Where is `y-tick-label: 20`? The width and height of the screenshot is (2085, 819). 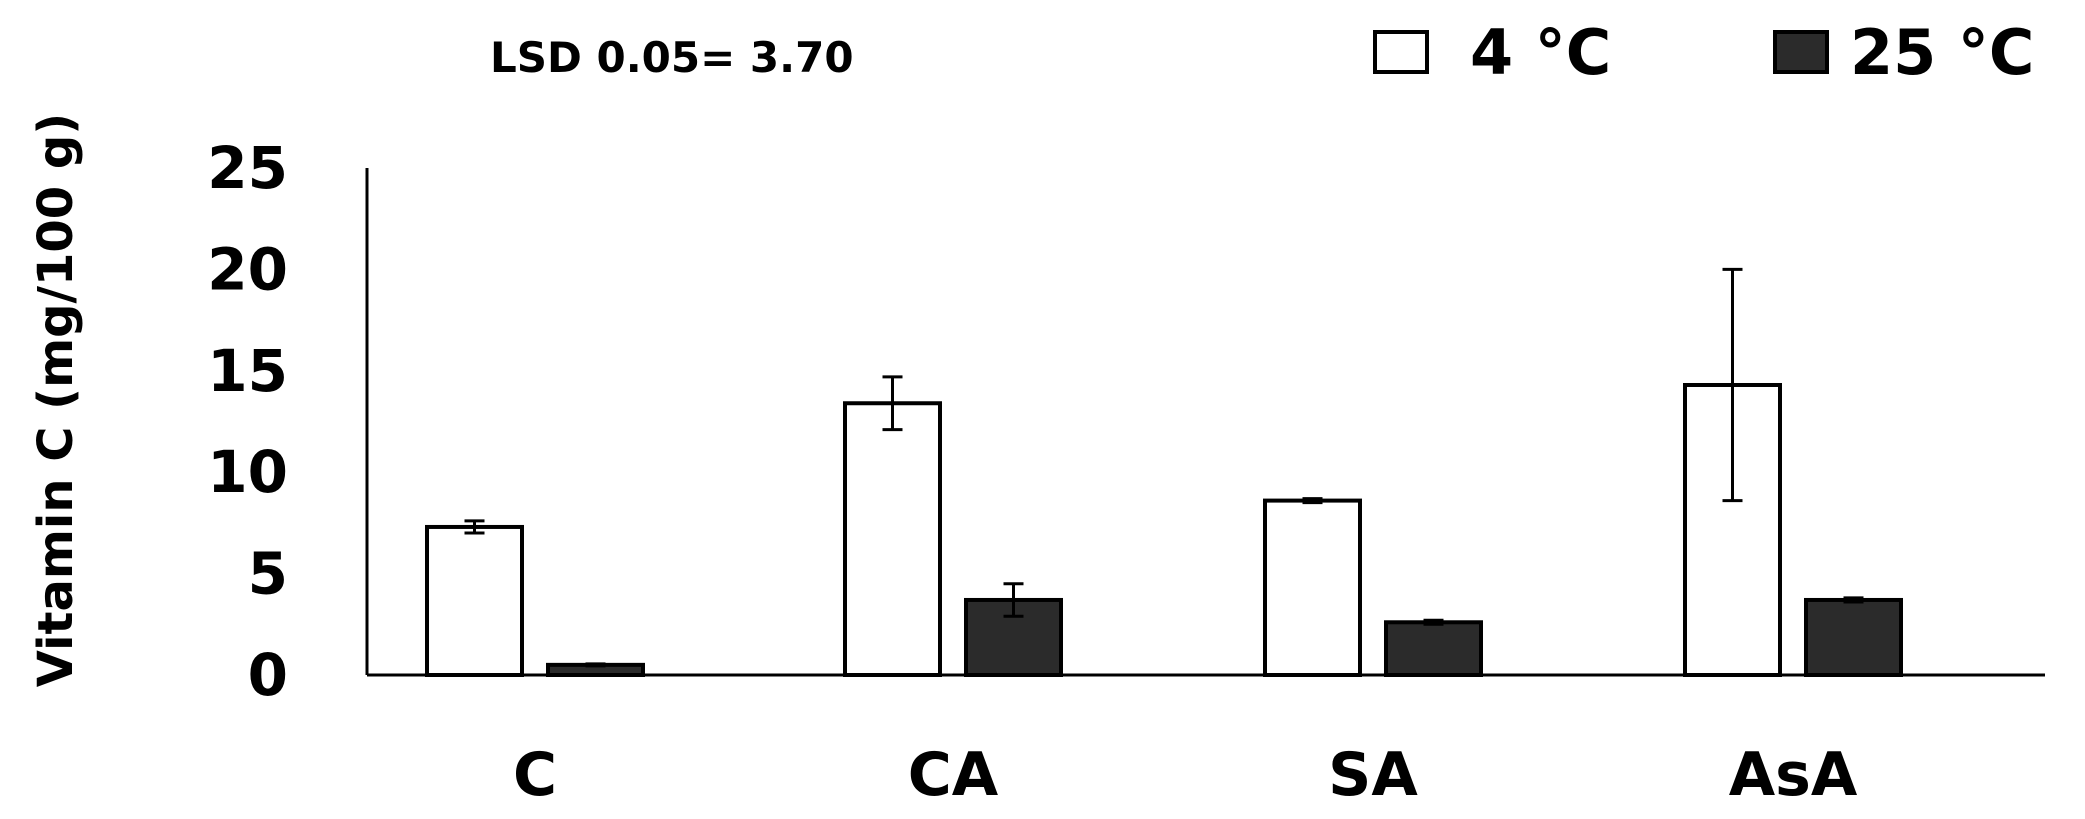 y-tick-label: 20 is located at coordinates (247, 269).